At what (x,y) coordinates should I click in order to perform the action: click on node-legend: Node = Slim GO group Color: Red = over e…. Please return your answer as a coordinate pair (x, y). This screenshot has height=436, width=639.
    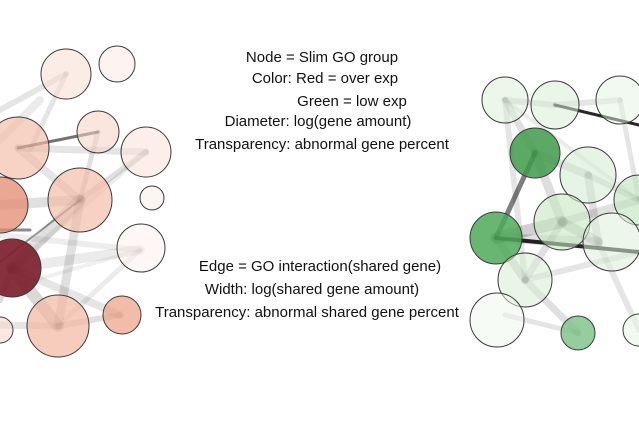
    Looking at the image, I should click on (322, 101).